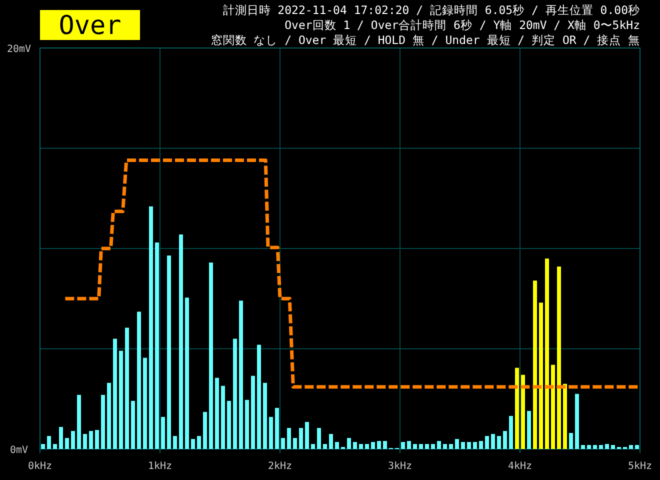 This screenshot has width=660, height=480. I want to click on x-tick-label: 1kHz, so click(160, 466).